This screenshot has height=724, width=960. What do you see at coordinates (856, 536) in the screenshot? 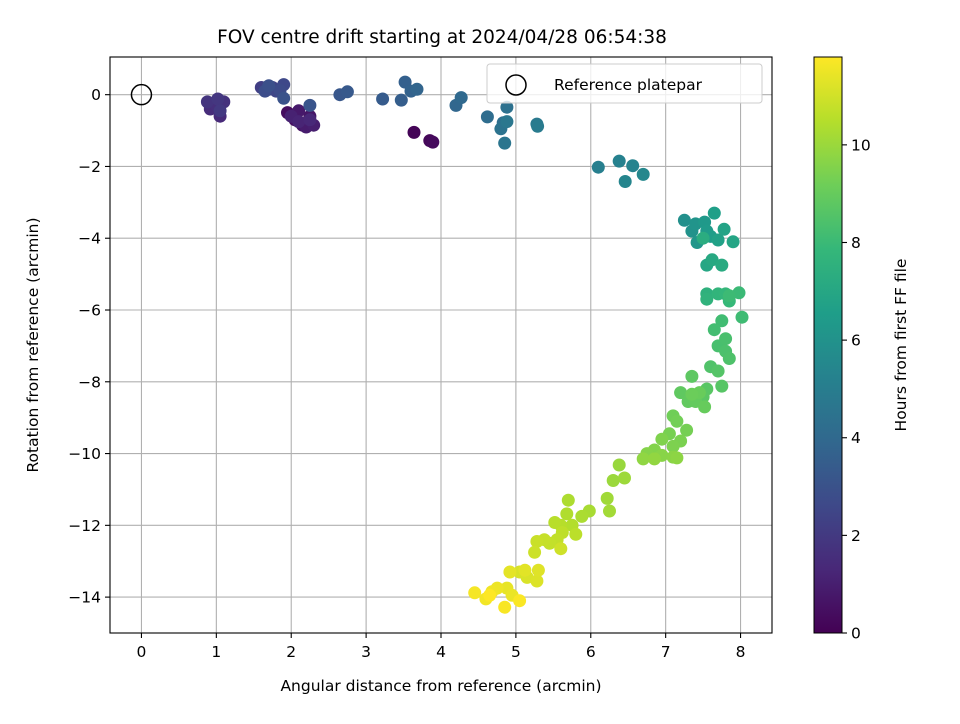
I see `colorbar-tick-label: 2` at bounding box center [856, 536].